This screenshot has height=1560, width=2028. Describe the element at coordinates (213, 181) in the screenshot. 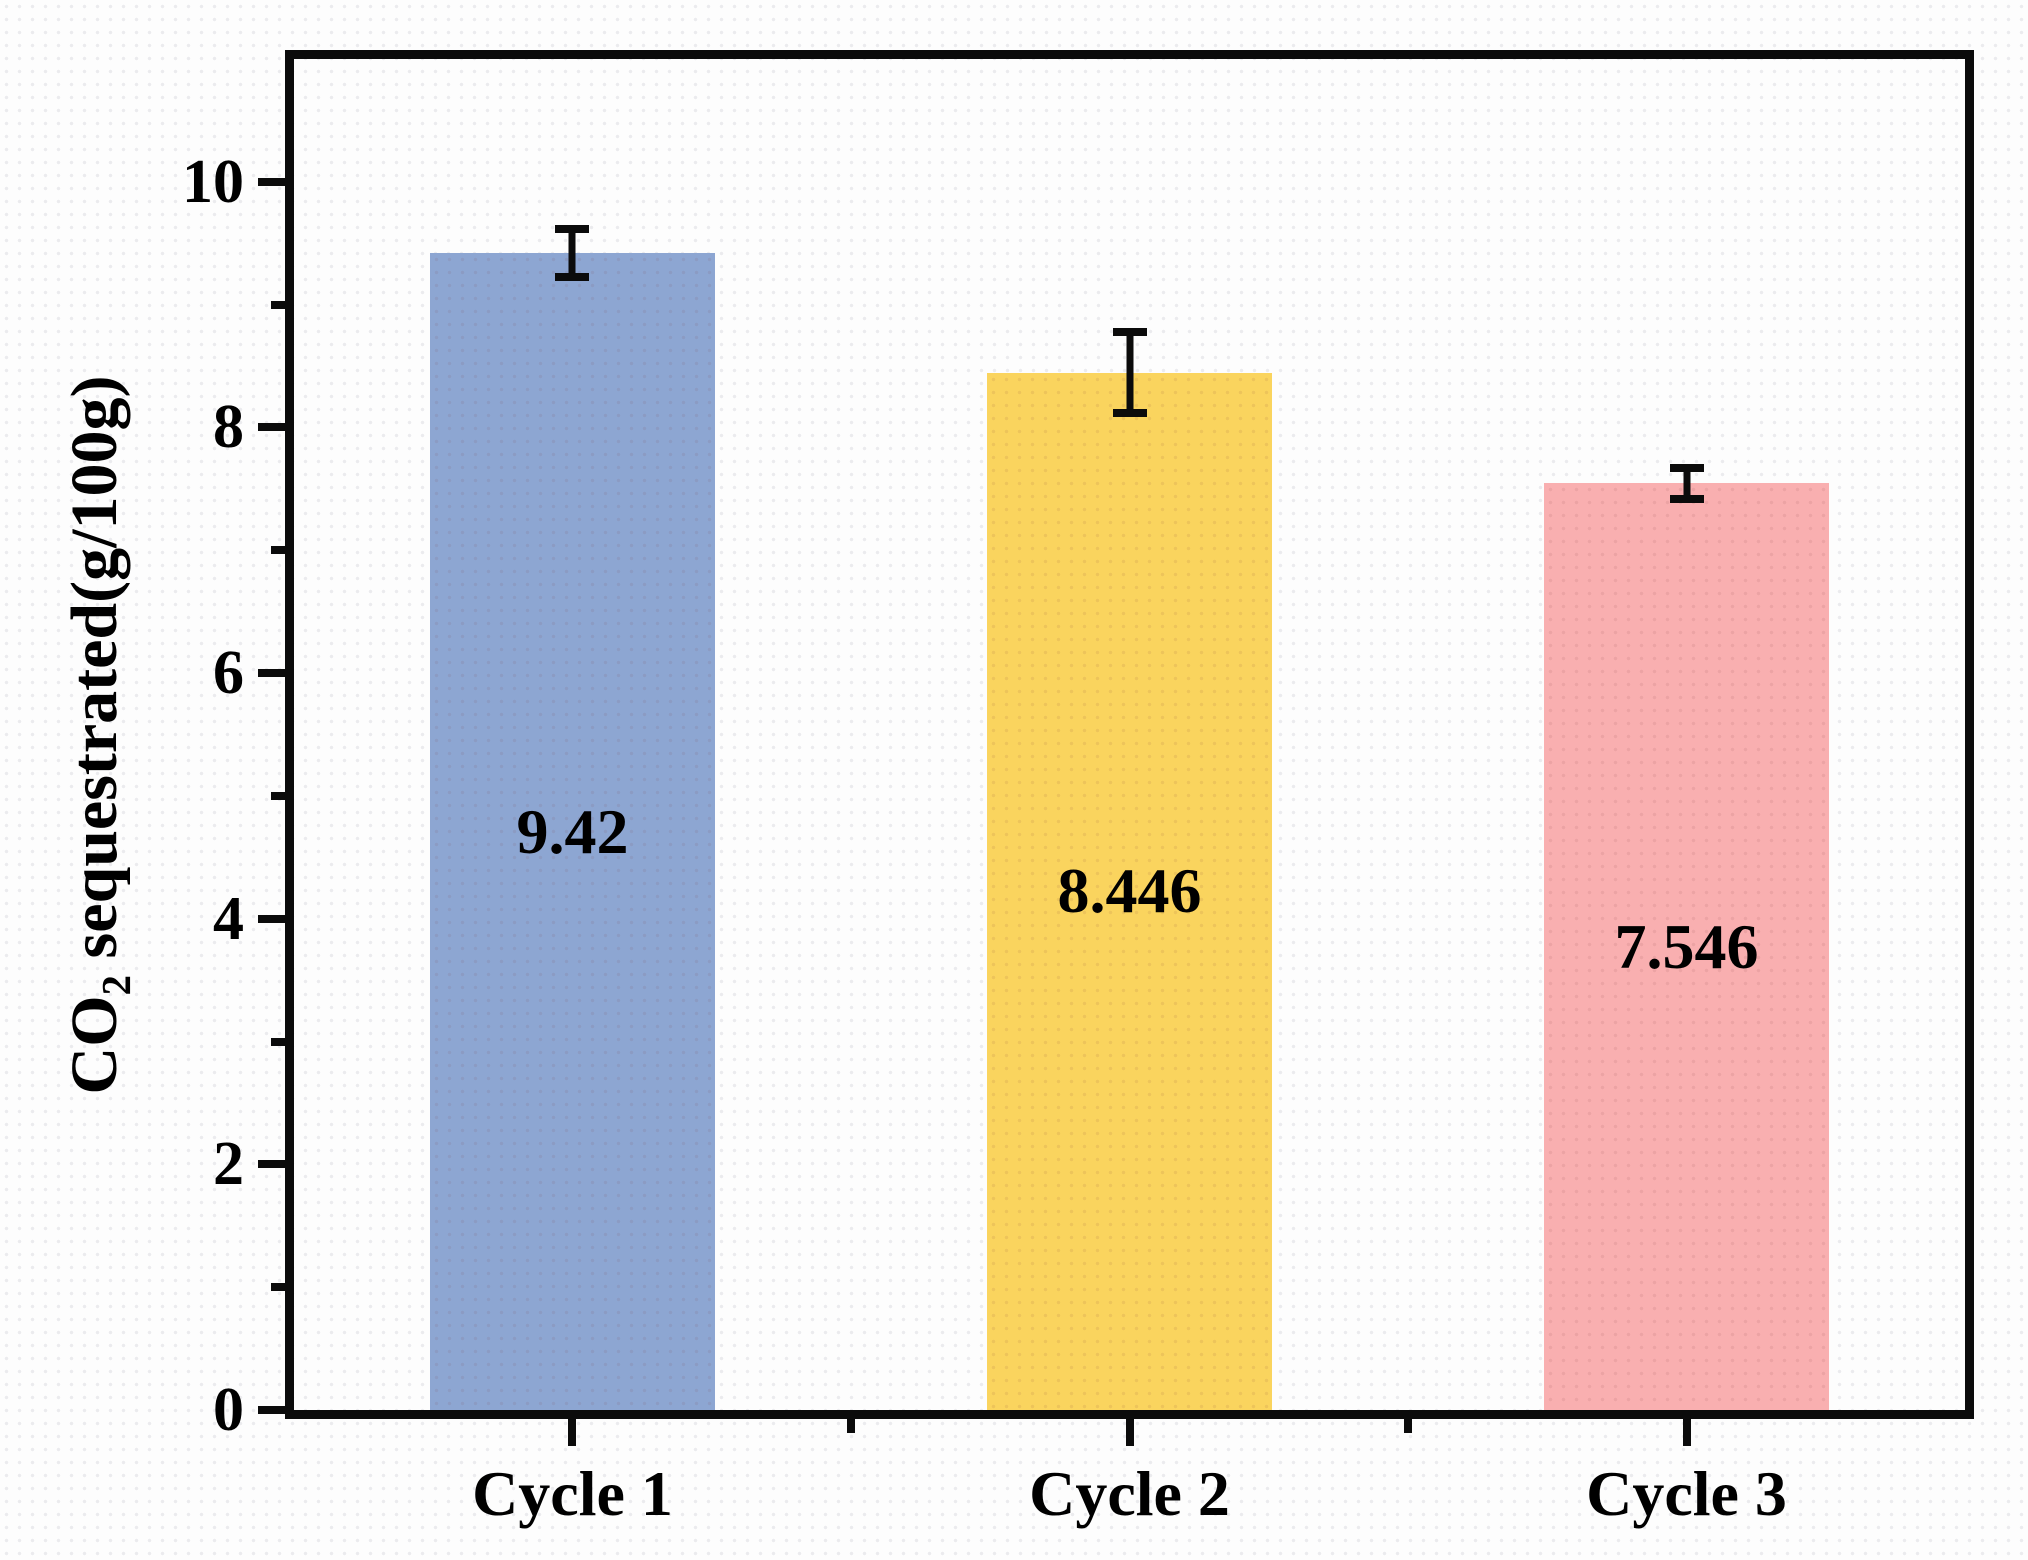

I see `y-axis-tick-label: 10` at that location.